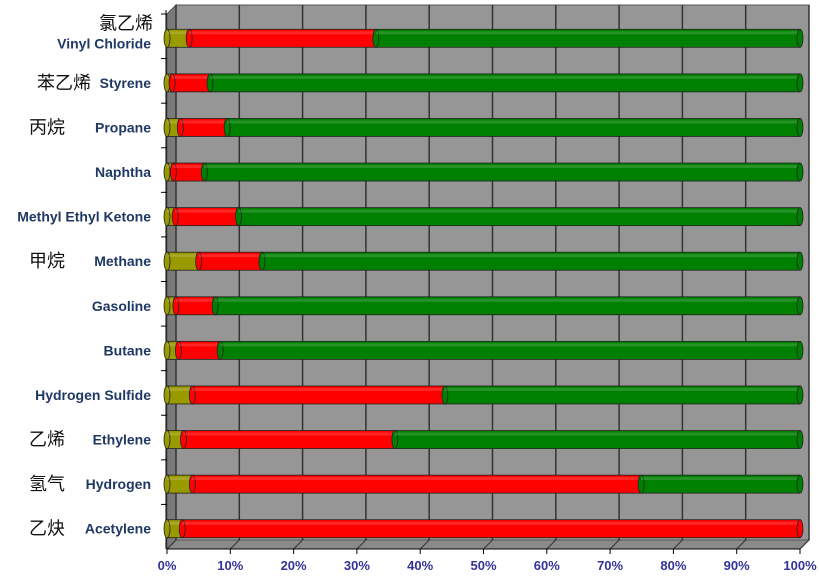  Describe the element at coordinates (673, 565) in the screenshot. I see `x-tick-label: 80%` at that location.